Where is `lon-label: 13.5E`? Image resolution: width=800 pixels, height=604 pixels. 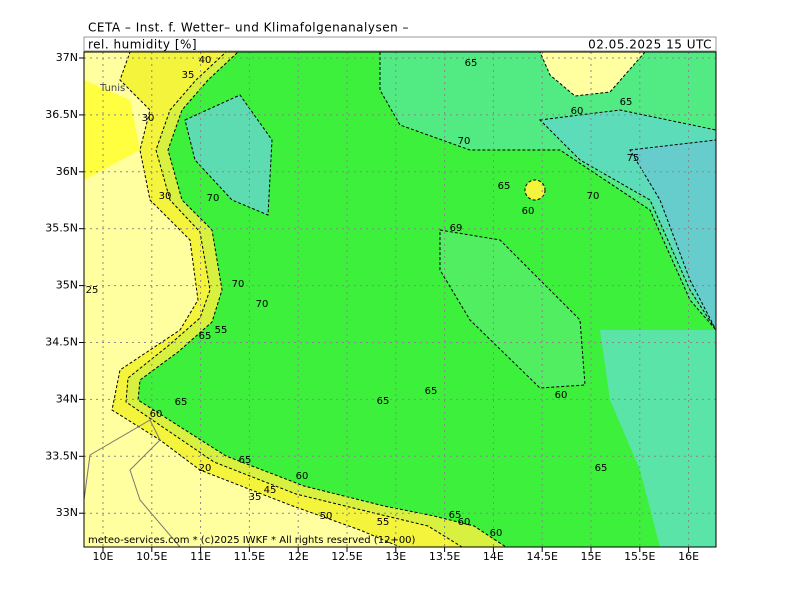 lon-label: 13.5E is located at coordinates (444, 556).